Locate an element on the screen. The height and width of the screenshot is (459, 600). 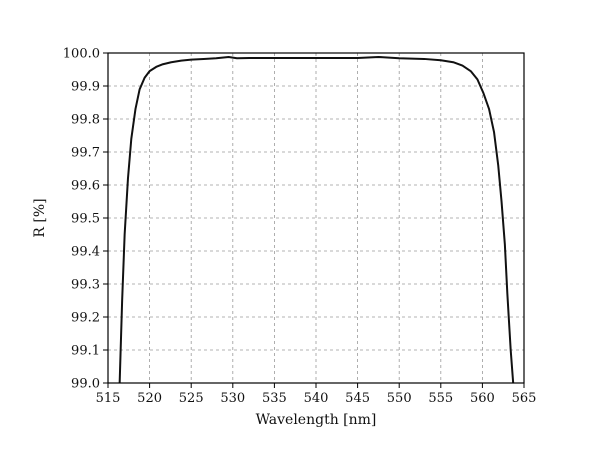
x-tick-label: 560 is located at coordinates (482, 398).